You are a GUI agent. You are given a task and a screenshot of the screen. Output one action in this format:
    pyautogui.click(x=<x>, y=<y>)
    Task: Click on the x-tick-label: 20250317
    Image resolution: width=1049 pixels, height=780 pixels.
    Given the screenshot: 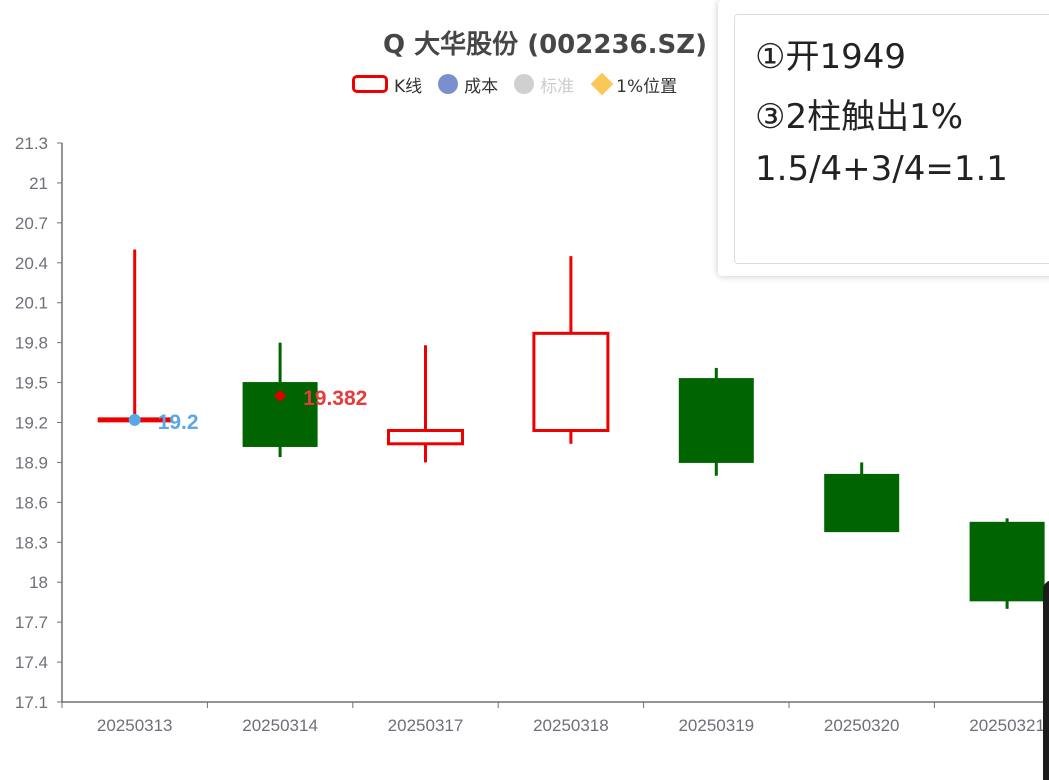 What is the action you would take?
    pyautogui.click(x=426, y=725)
    